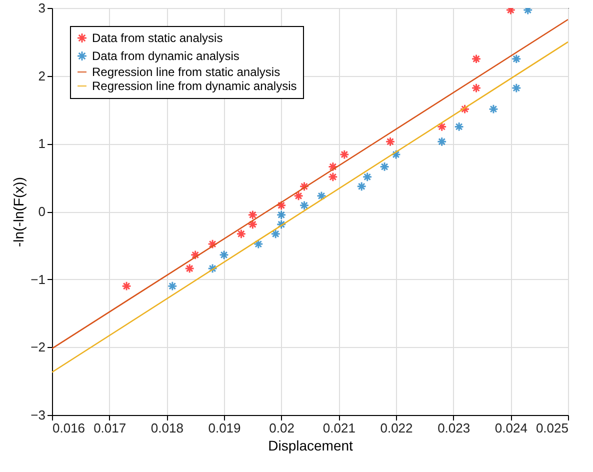 This screenshot has width=593, height=472. I want to click on x-axis-title: Displacement, so click(311, 446).